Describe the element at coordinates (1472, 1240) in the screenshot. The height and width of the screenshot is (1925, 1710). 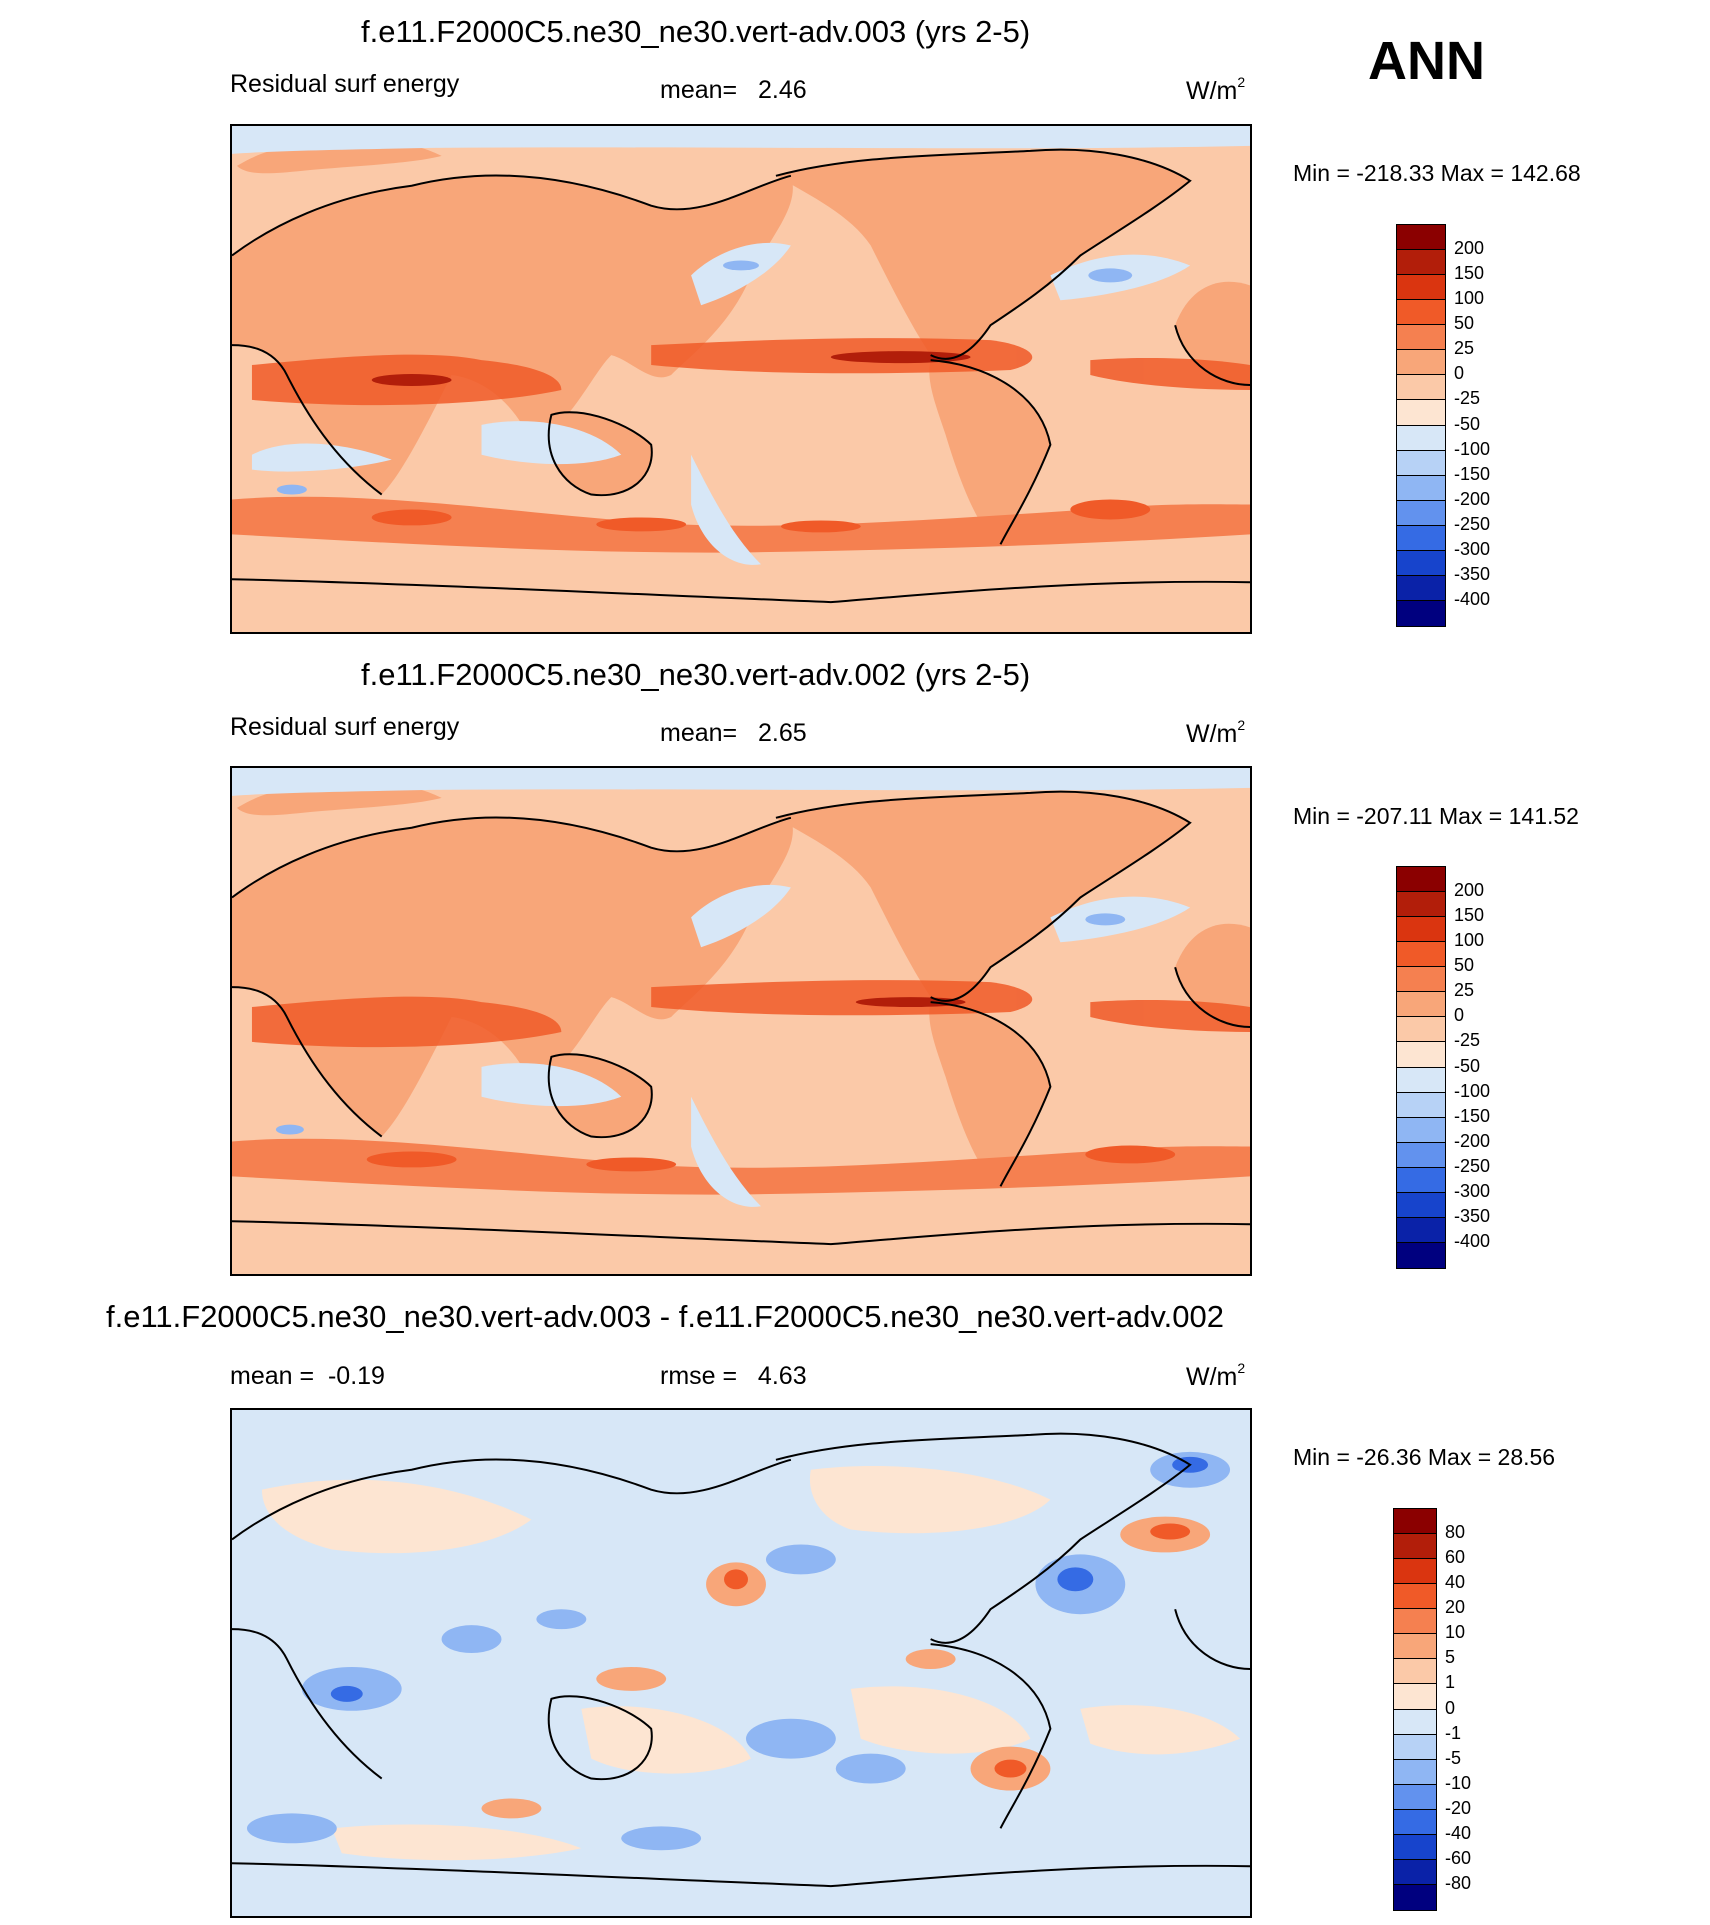
I see `colorbar-label: -400` at that location.